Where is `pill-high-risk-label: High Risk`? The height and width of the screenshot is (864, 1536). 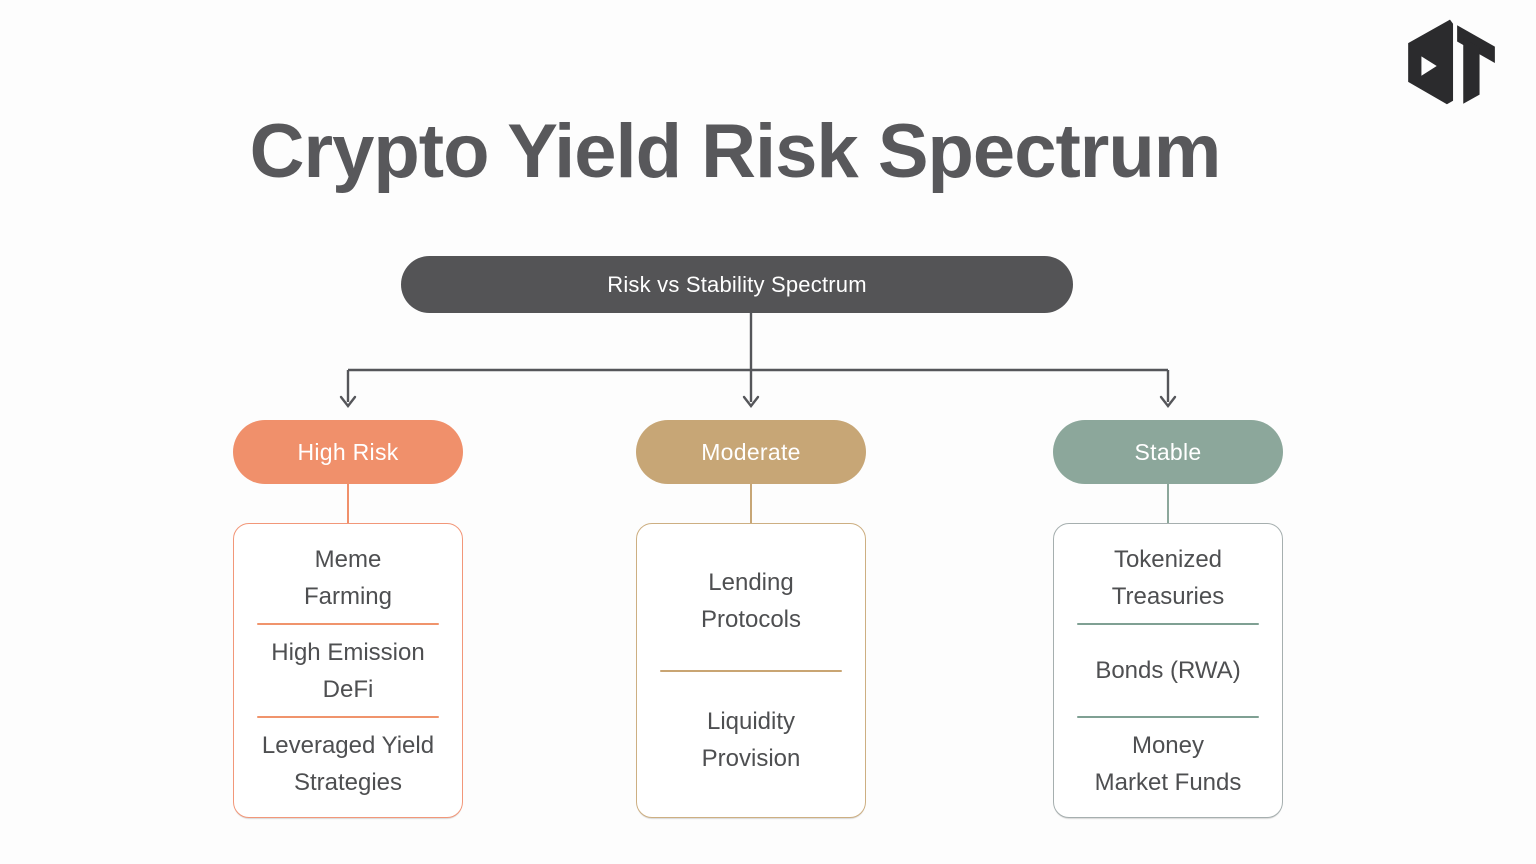 pill-high-risk-label: High Risk is located at coordinates (348, 451).